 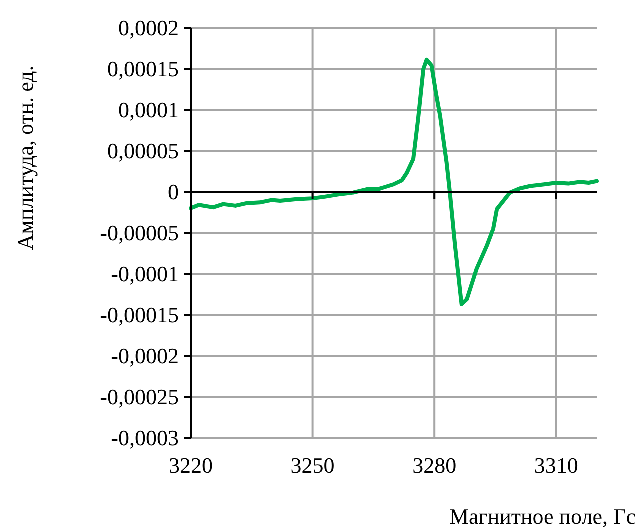 I want to click on y-axis-title: Амплитуда, отн. ед., so click(x=25, y=158).